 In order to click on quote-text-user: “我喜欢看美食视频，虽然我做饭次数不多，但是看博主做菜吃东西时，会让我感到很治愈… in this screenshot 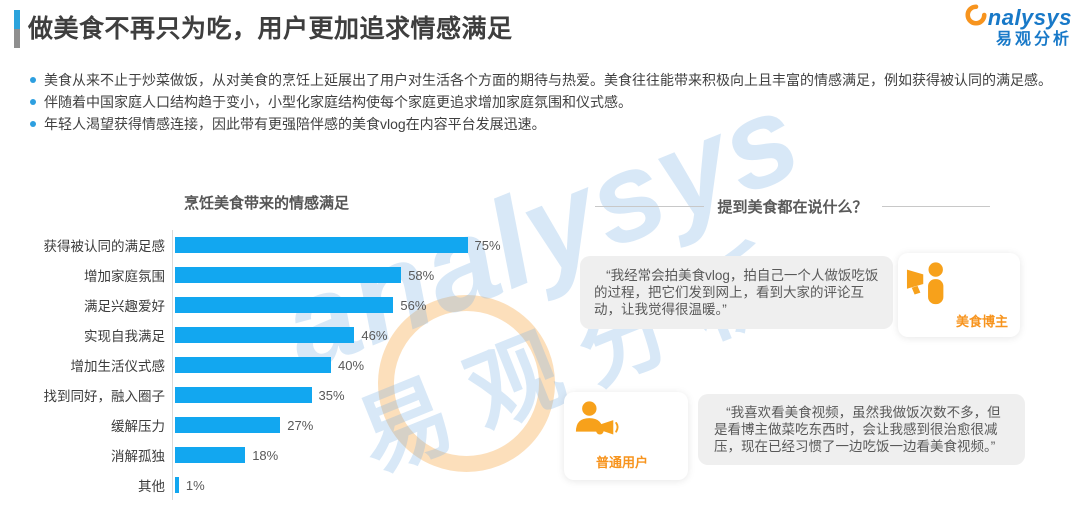, I will do `click(857, 429)`.